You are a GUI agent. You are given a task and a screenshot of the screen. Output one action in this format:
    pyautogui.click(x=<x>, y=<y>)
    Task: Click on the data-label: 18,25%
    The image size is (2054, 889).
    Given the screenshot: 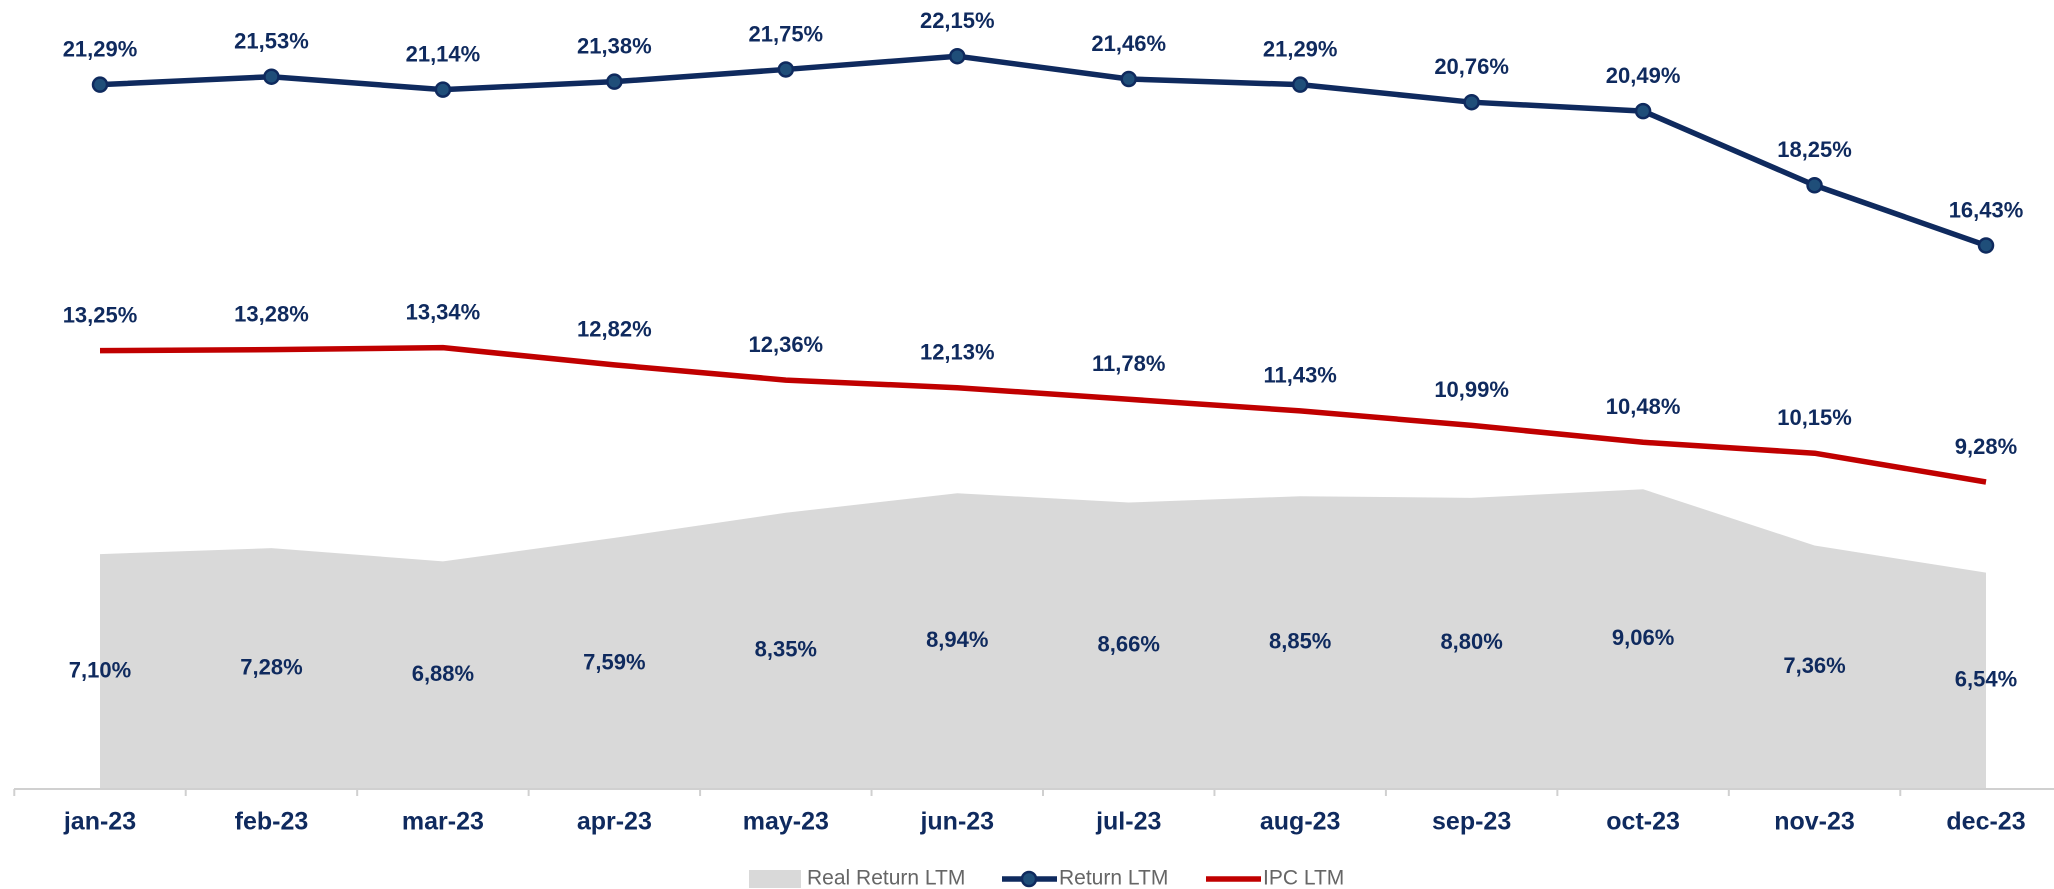 What is the action you would take?
    pyautogui.click(x=1814, y=149)
    